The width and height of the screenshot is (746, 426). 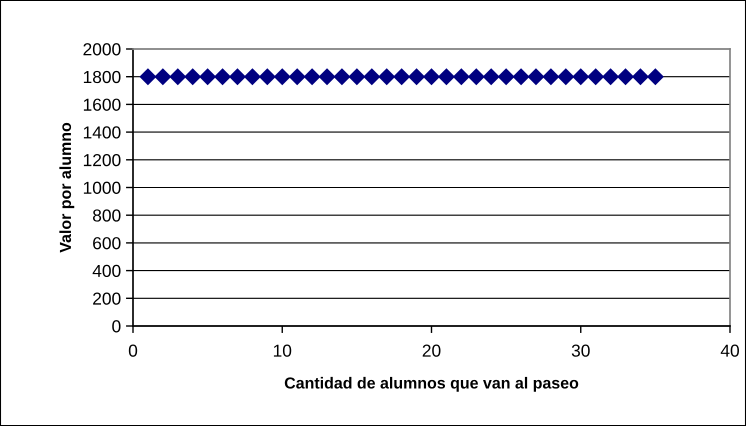 I want to click on y-tick-label: 400, so click(x=106, y=271).